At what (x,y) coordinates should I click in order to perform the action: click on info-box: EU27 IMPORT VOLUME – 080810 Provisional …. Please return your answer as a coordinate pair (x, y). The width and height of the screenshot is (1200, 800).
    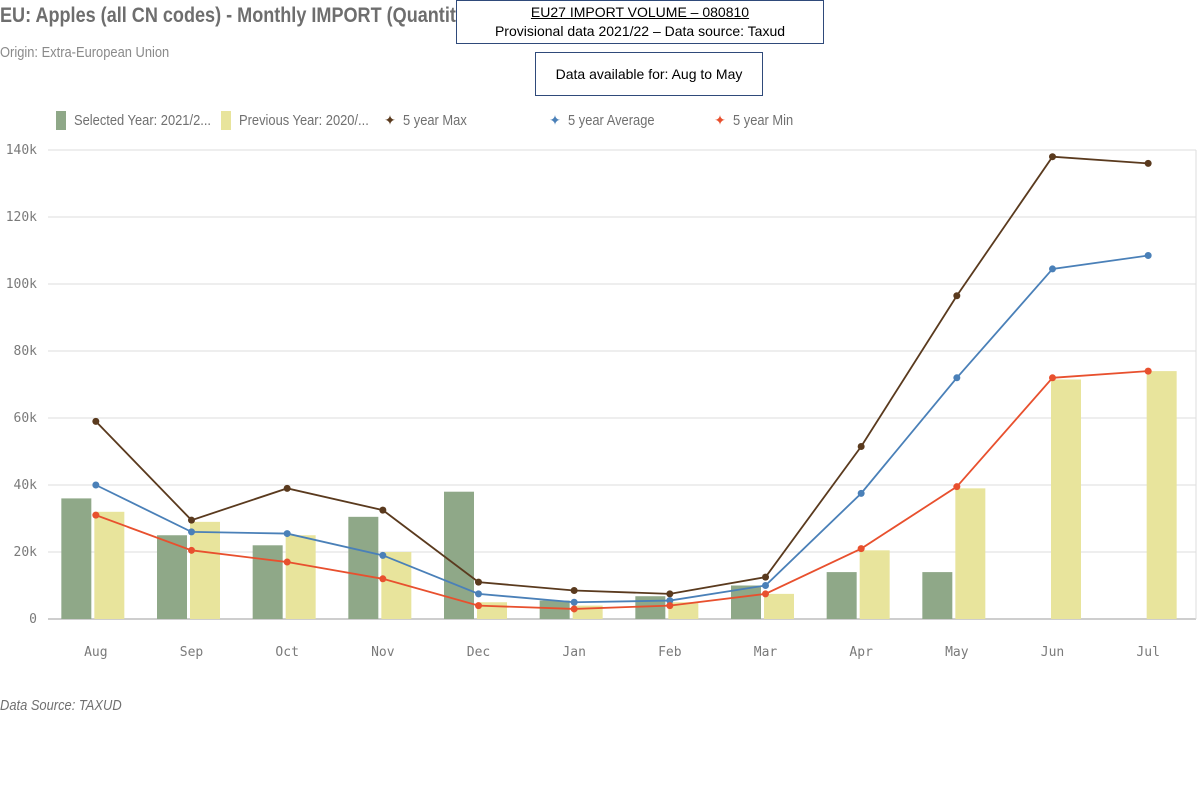
    Looking at the image, I should click on (640, 22).